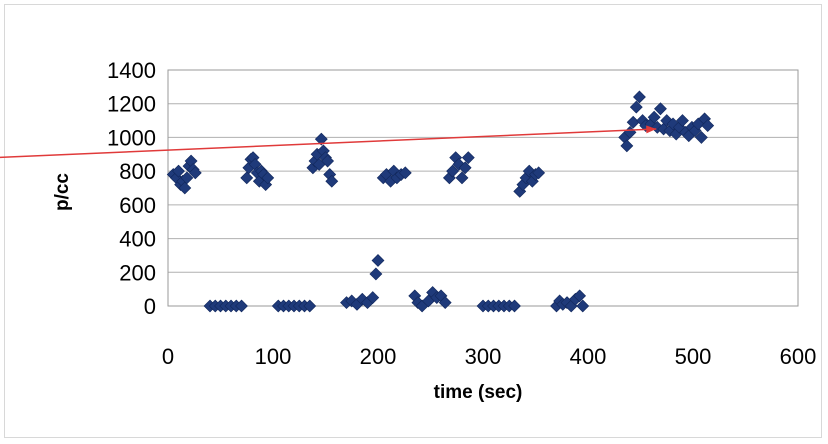  I want to click on y-tick-label: 1400, so click(131, 70).